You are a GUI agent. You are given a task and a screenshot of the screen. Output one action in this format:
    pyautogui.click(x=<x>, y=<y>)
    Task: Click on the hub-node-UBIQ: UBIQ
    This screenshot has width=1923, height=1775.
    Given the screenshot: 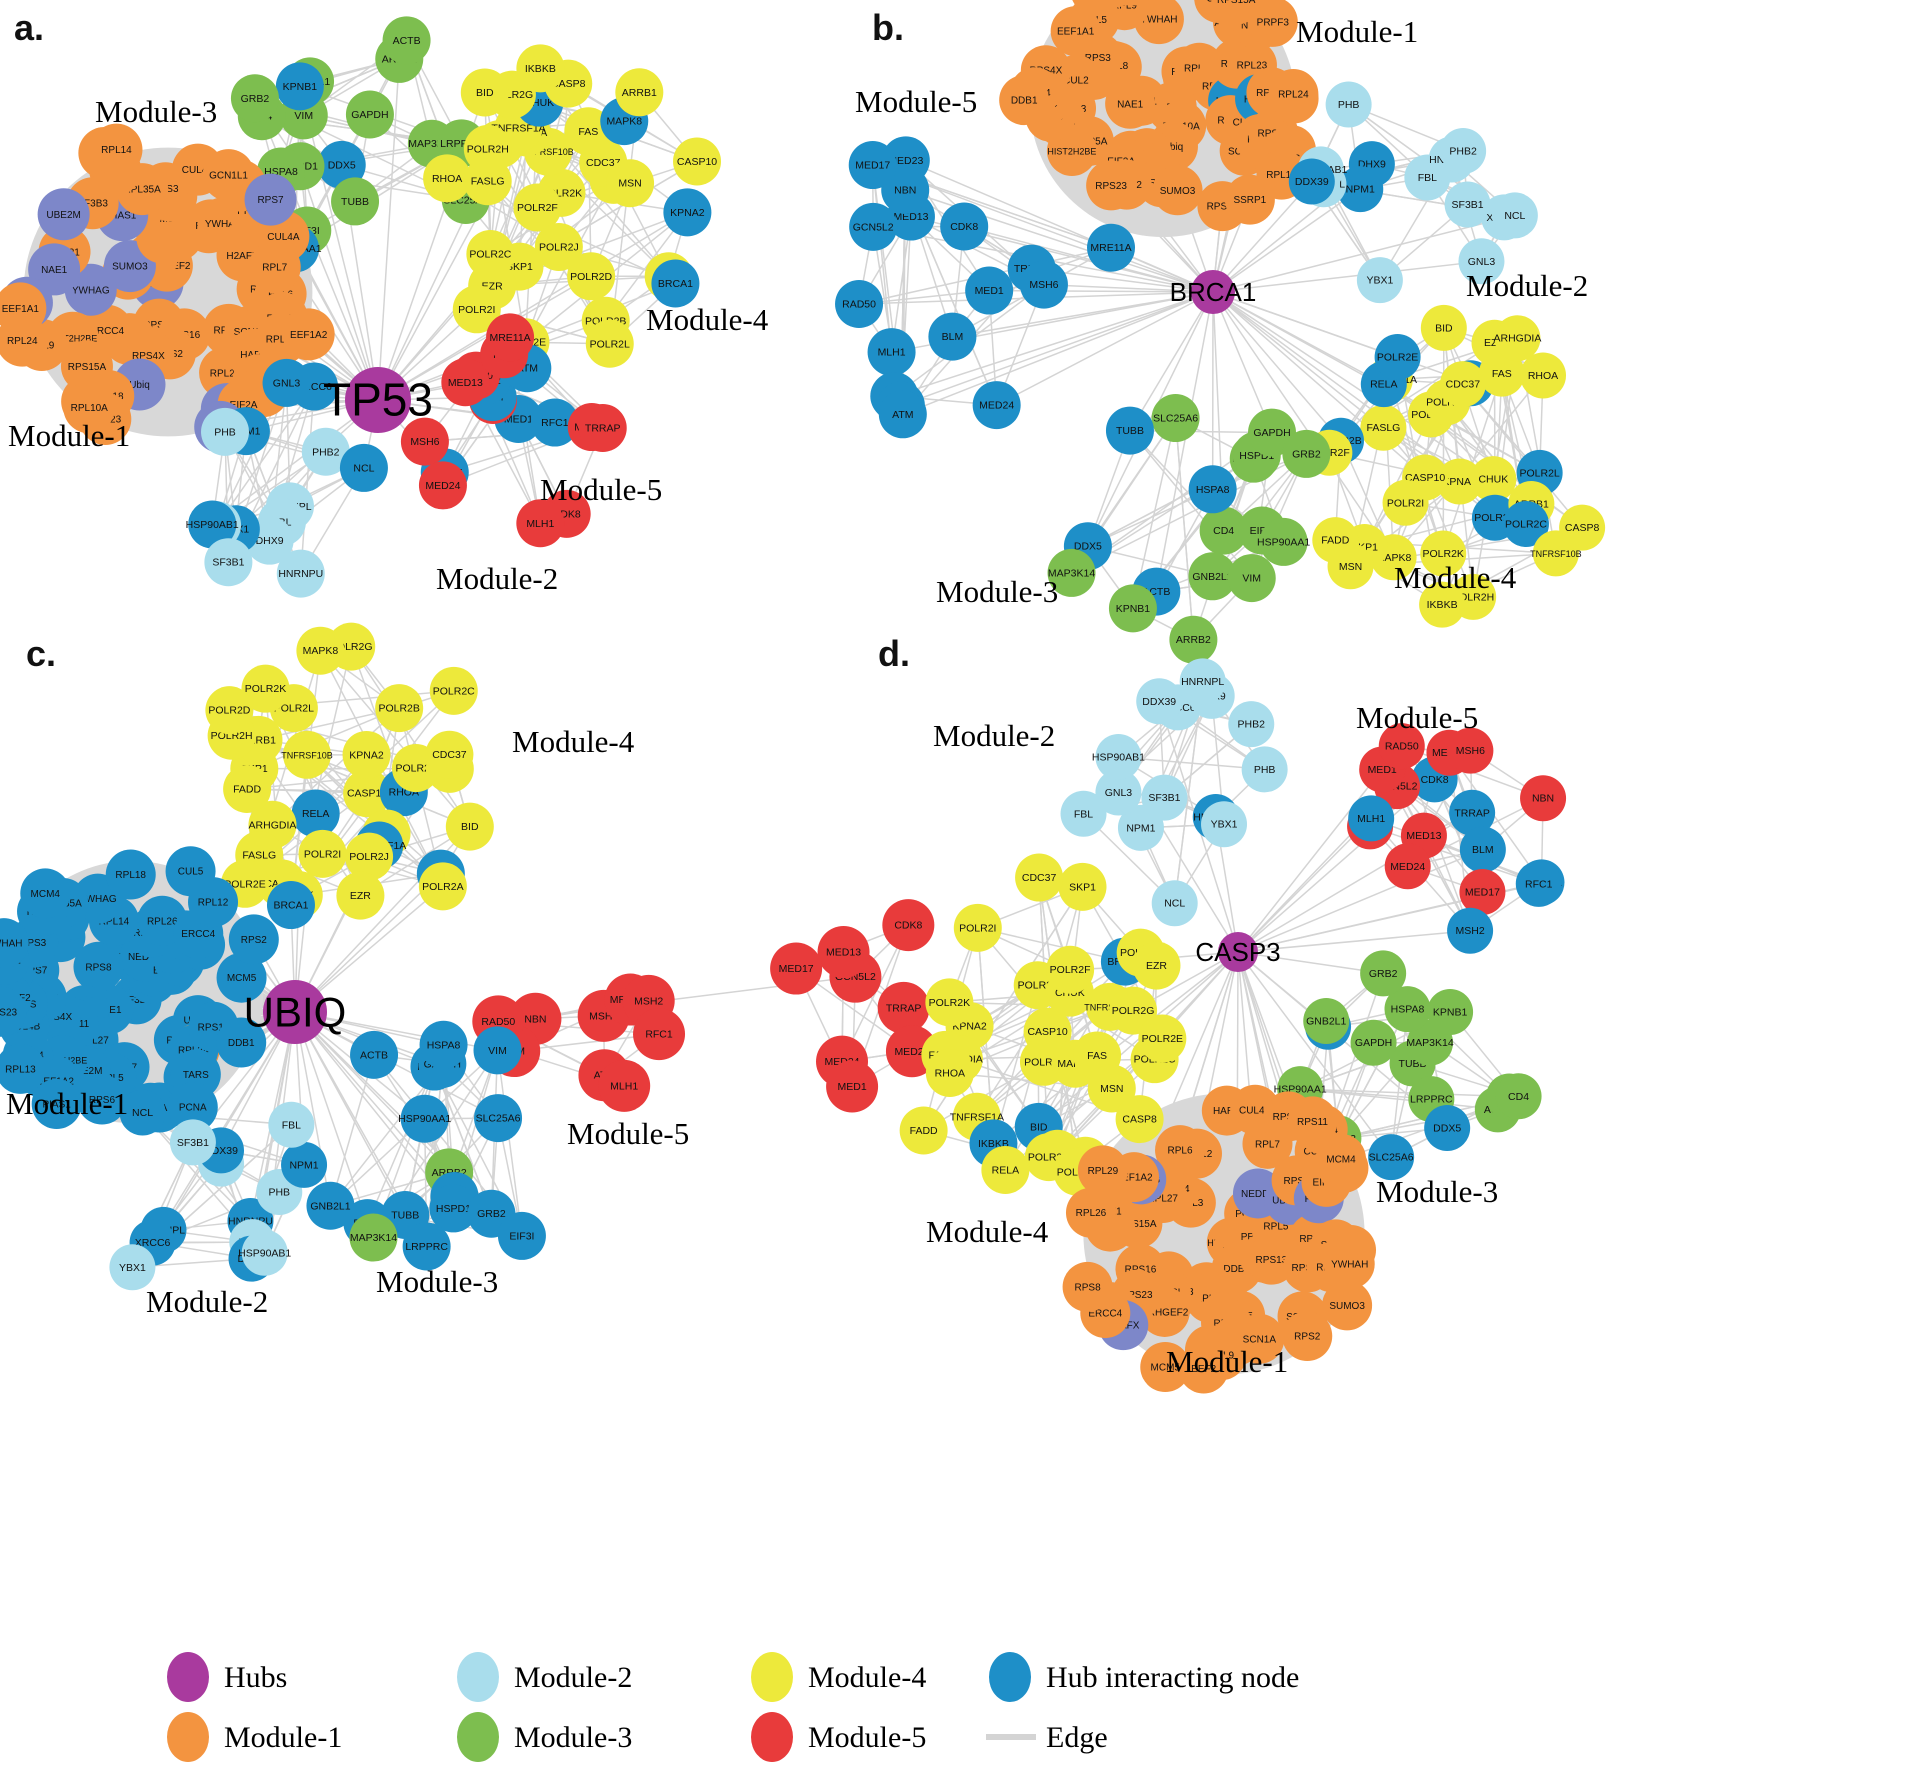 What is the action you would take?
    pyautogui.click(x=295, y=1012)
    